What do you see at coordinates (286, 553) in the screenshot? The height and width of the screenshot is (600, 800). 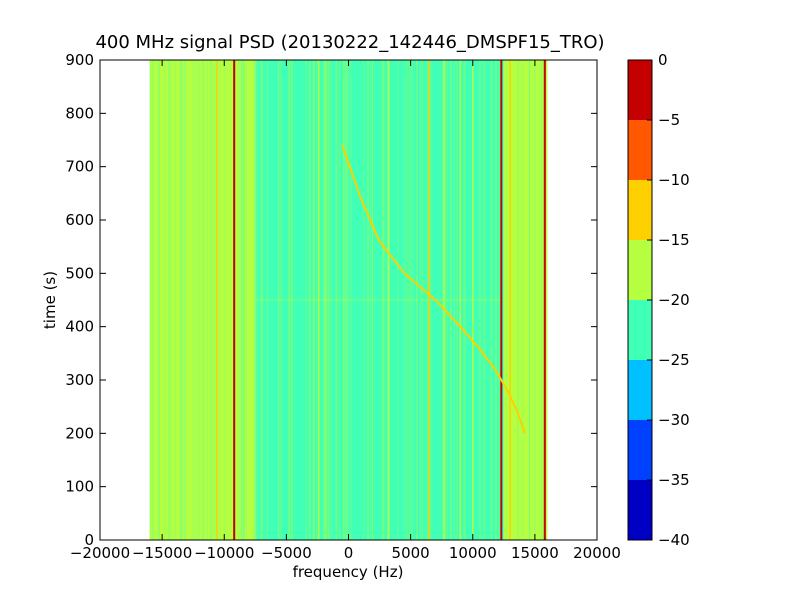 I see `x-tick-label: −5000` at bounding box center [286, 553].